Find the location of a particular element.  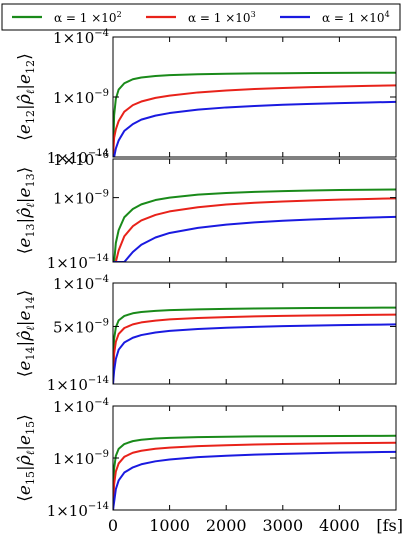

x-unit-label: [fs] is located at coordinates (389, 525).